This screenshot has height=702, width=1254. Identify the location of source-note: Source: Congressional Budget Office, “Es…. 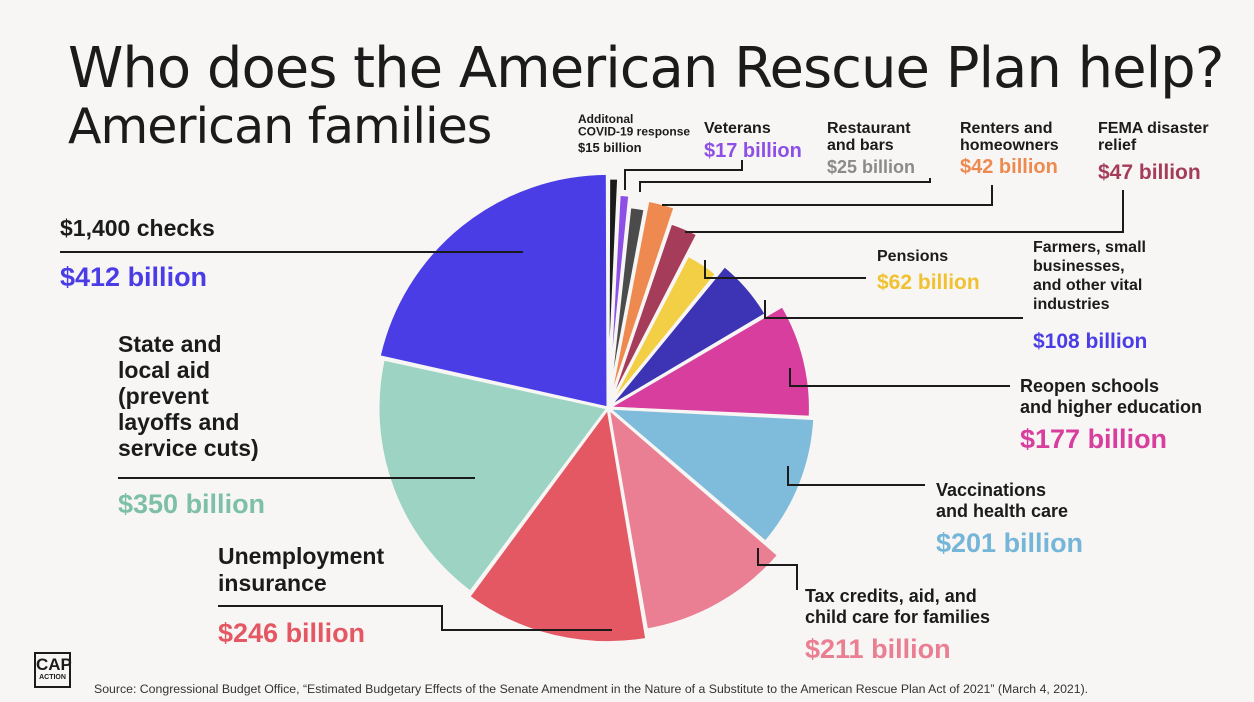
(591, 689).